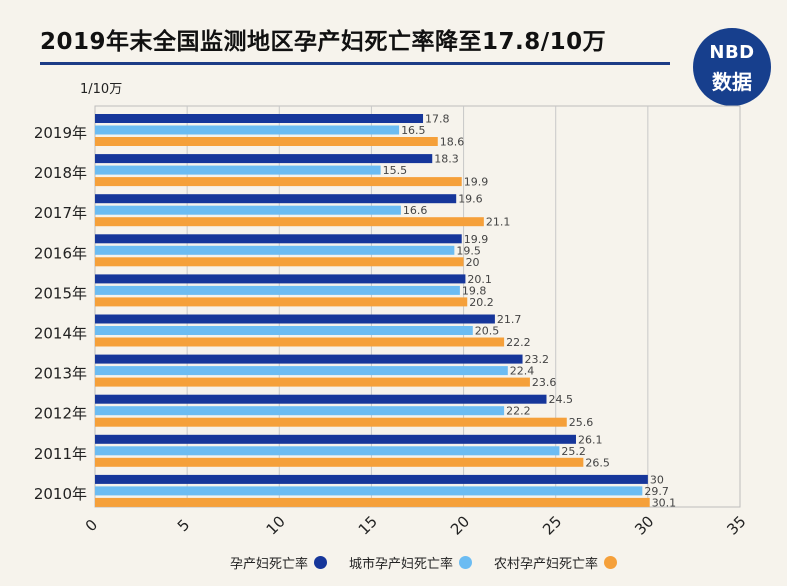 Image resolution: width=787 pixels, height=586 pixels. Describe the element at coordinates (321, 562) in the screenshot. I see `legend-dot-total` at that location.